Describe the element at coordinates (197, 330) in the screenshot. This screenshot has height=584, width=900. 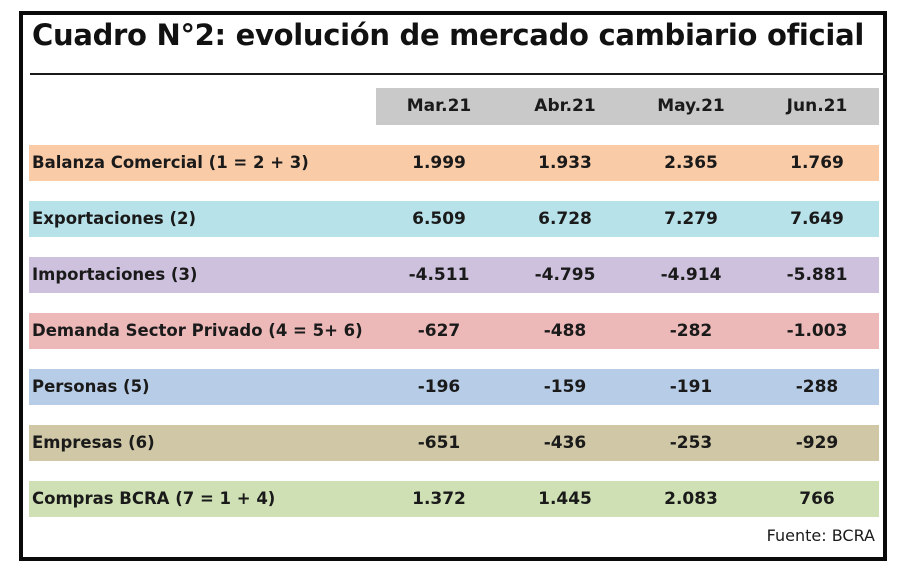
I see `row-label: Demanda Sector Privado (4 = 5+ 6)` at that location.